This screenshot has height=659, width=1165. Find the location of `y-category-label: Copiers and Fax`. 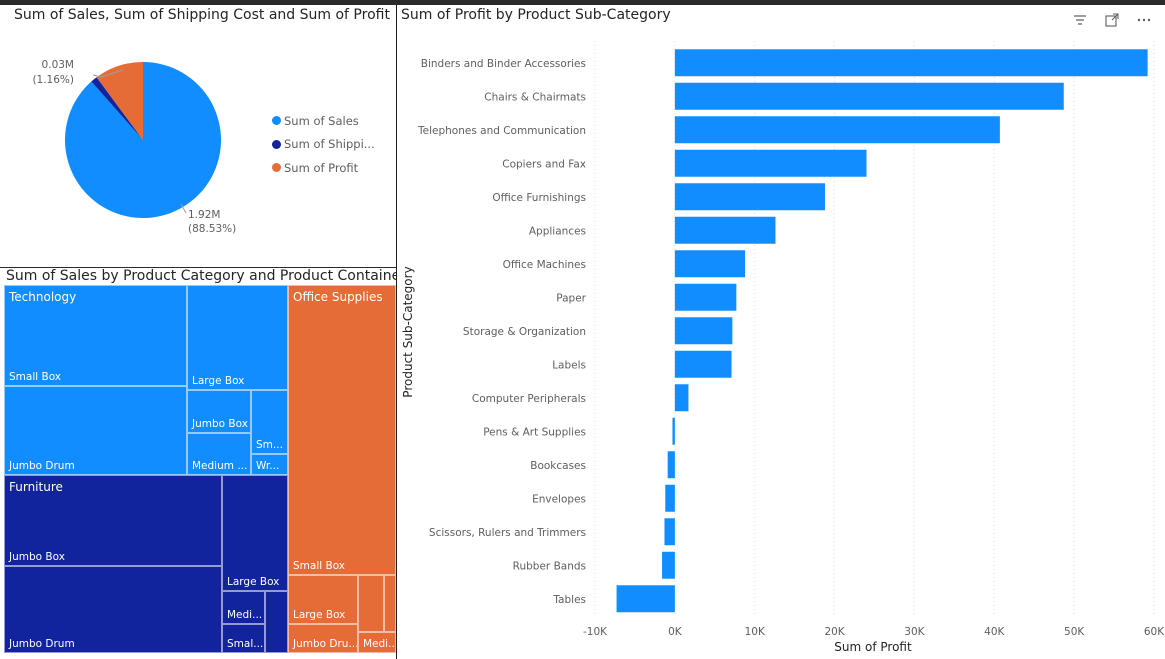

y-category-label: Copiers and Fax is located at coordinates (544, 164).